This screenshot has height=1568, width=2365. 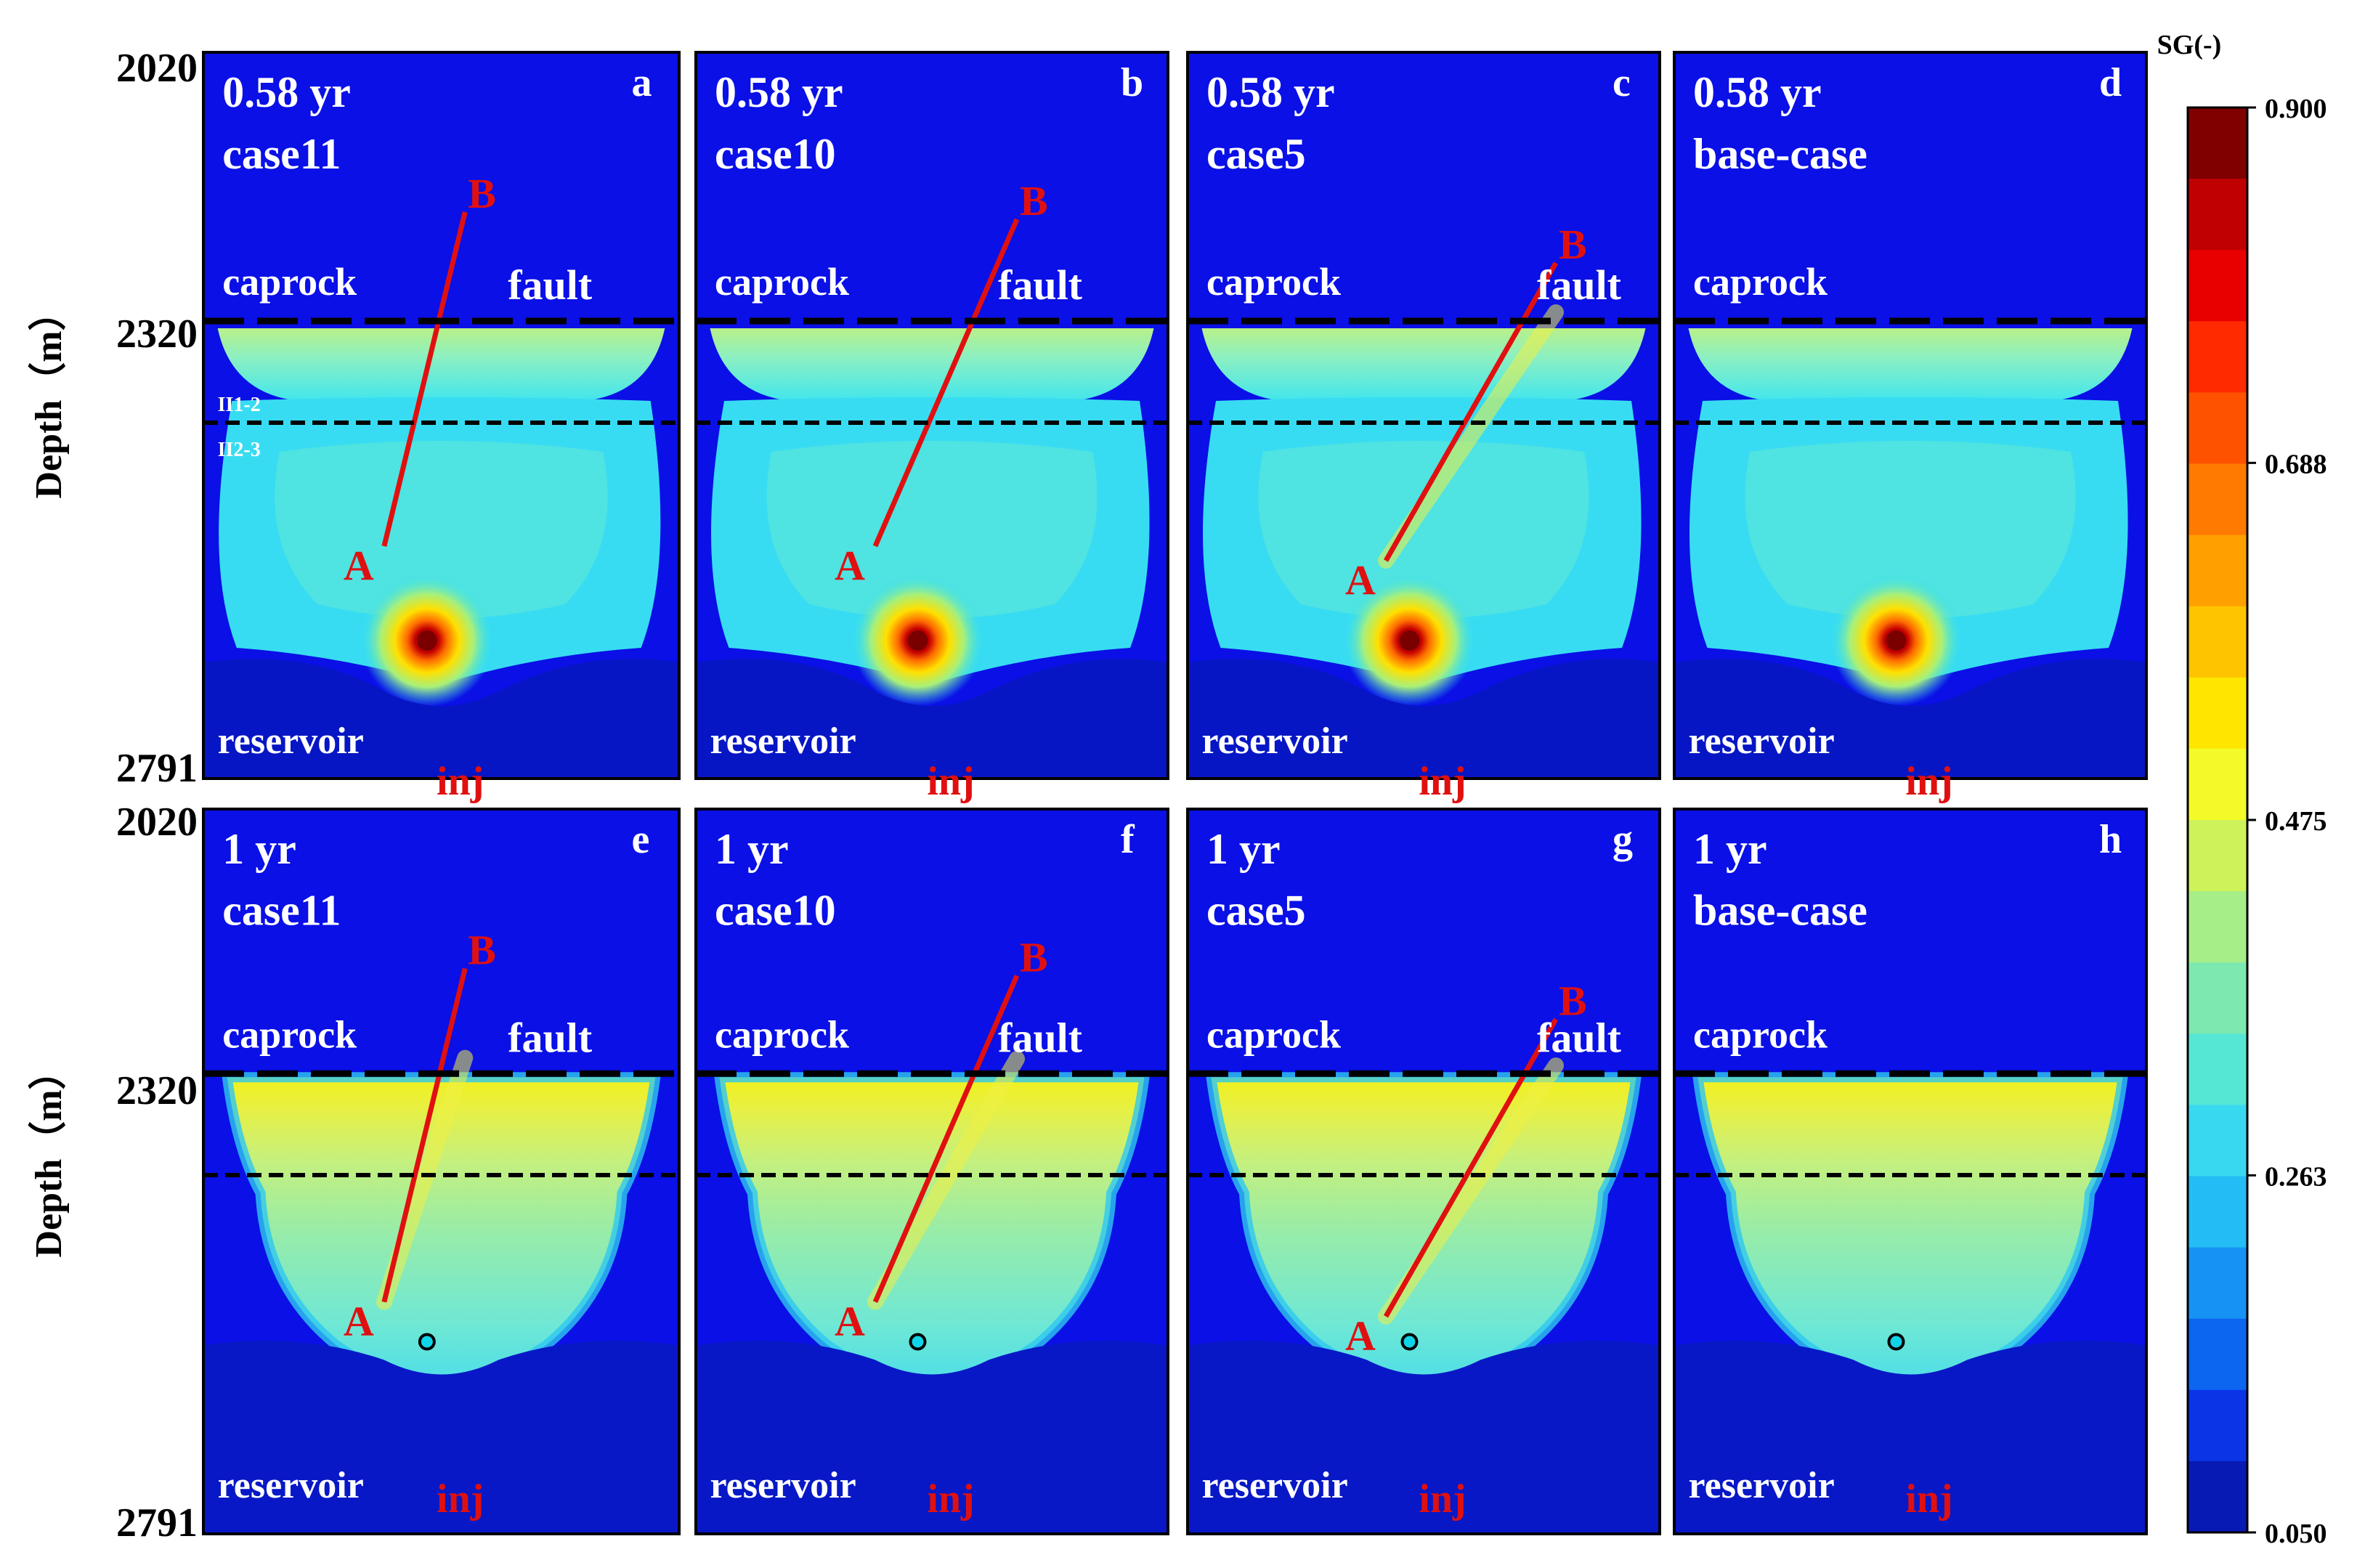 What do you see at coordinates (157, 822) in the screenshot?
I see `depth-tick-bottom-2020: 2020` at bounding box center [157, 822].